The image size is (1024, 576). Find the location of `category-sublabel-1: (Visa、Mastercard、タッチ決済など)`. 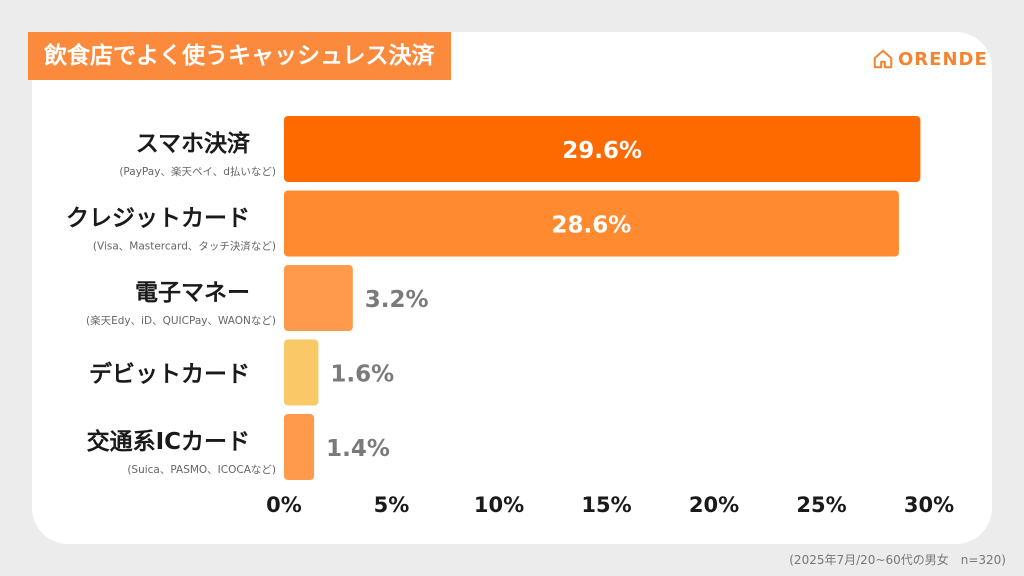

category-sublabel-1: (Visa、Mastercard、タッチ決済など) is located at coordinates (184, 246).